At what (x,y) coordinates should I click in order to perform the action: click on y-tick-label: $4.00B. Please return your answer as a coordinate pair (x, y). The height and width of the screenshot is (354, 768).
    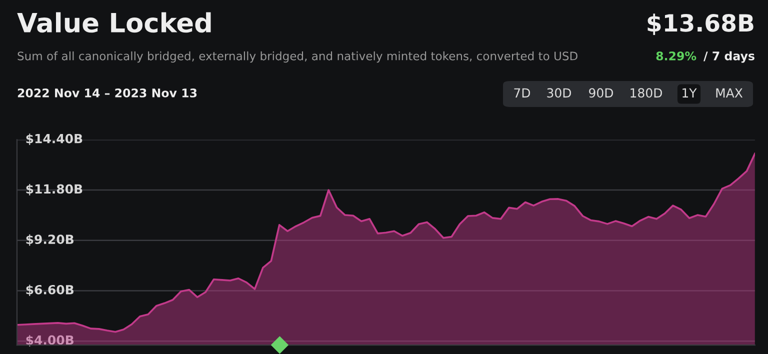
    Looking at the image, I should click on (50, 340).